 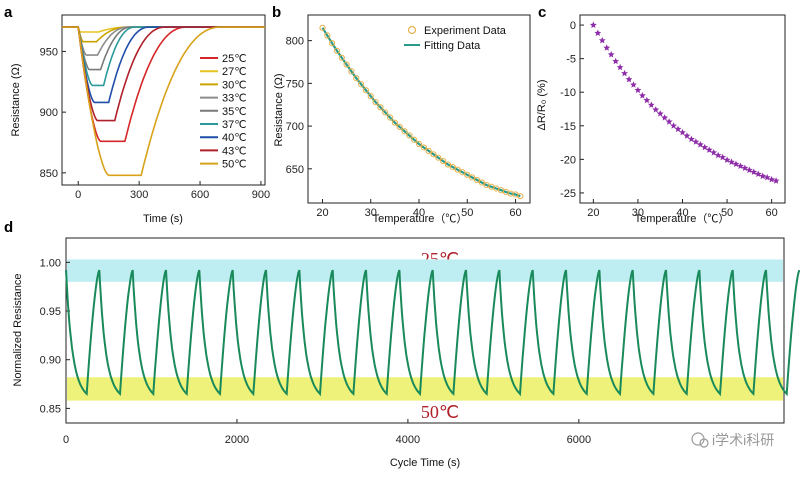 What do you see at coordinates (234, 72) in the screenshot?
I see `legend-label: 27℃` at bounding box center [234, 72].